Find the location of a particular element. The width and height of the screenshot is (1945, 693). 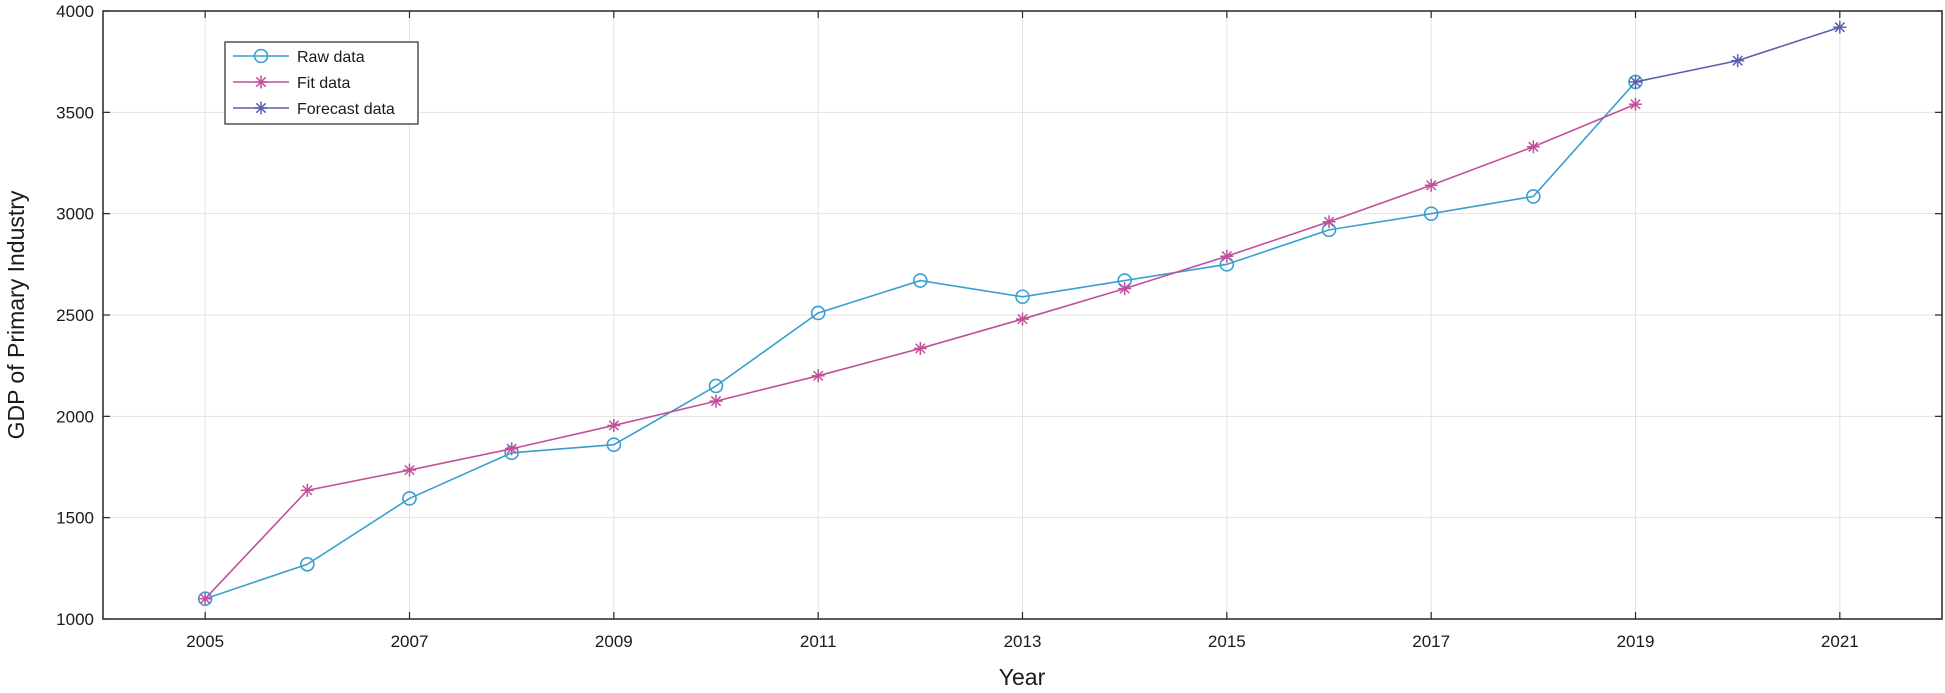

y-tick-label: 2500 is located at coordinates (75, 315).